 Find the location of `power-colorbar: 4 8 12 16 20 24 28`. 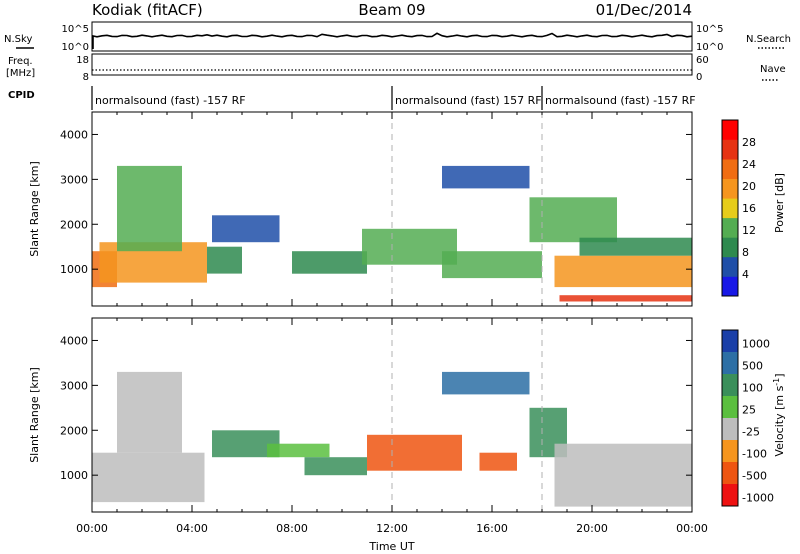

power-colorbar: 4 8 12 16 20 24 28 is located at coordinates (738, 208).